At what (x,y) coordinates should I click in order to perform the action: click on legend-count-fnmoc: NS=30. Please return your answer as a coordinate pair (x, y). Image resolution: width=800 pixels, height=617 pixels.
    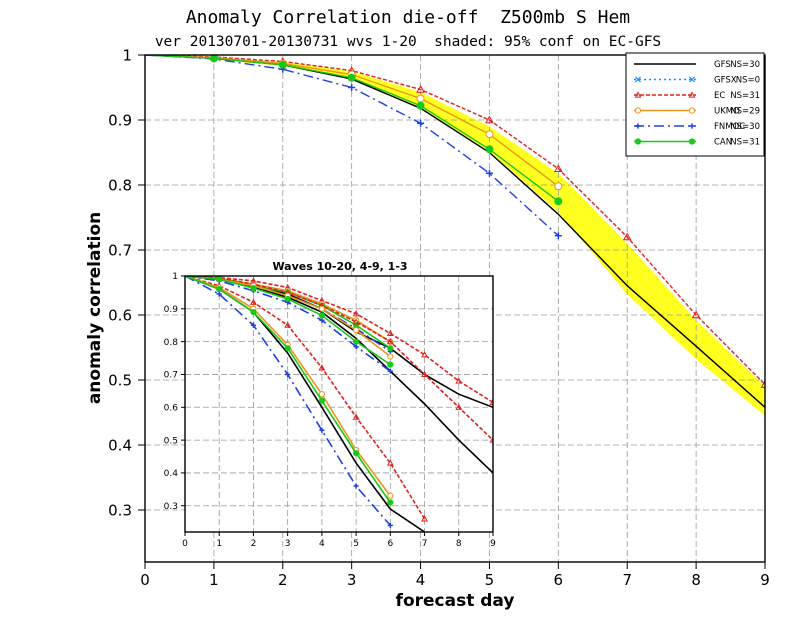
    Looking at the image, I should click on (745, 127).